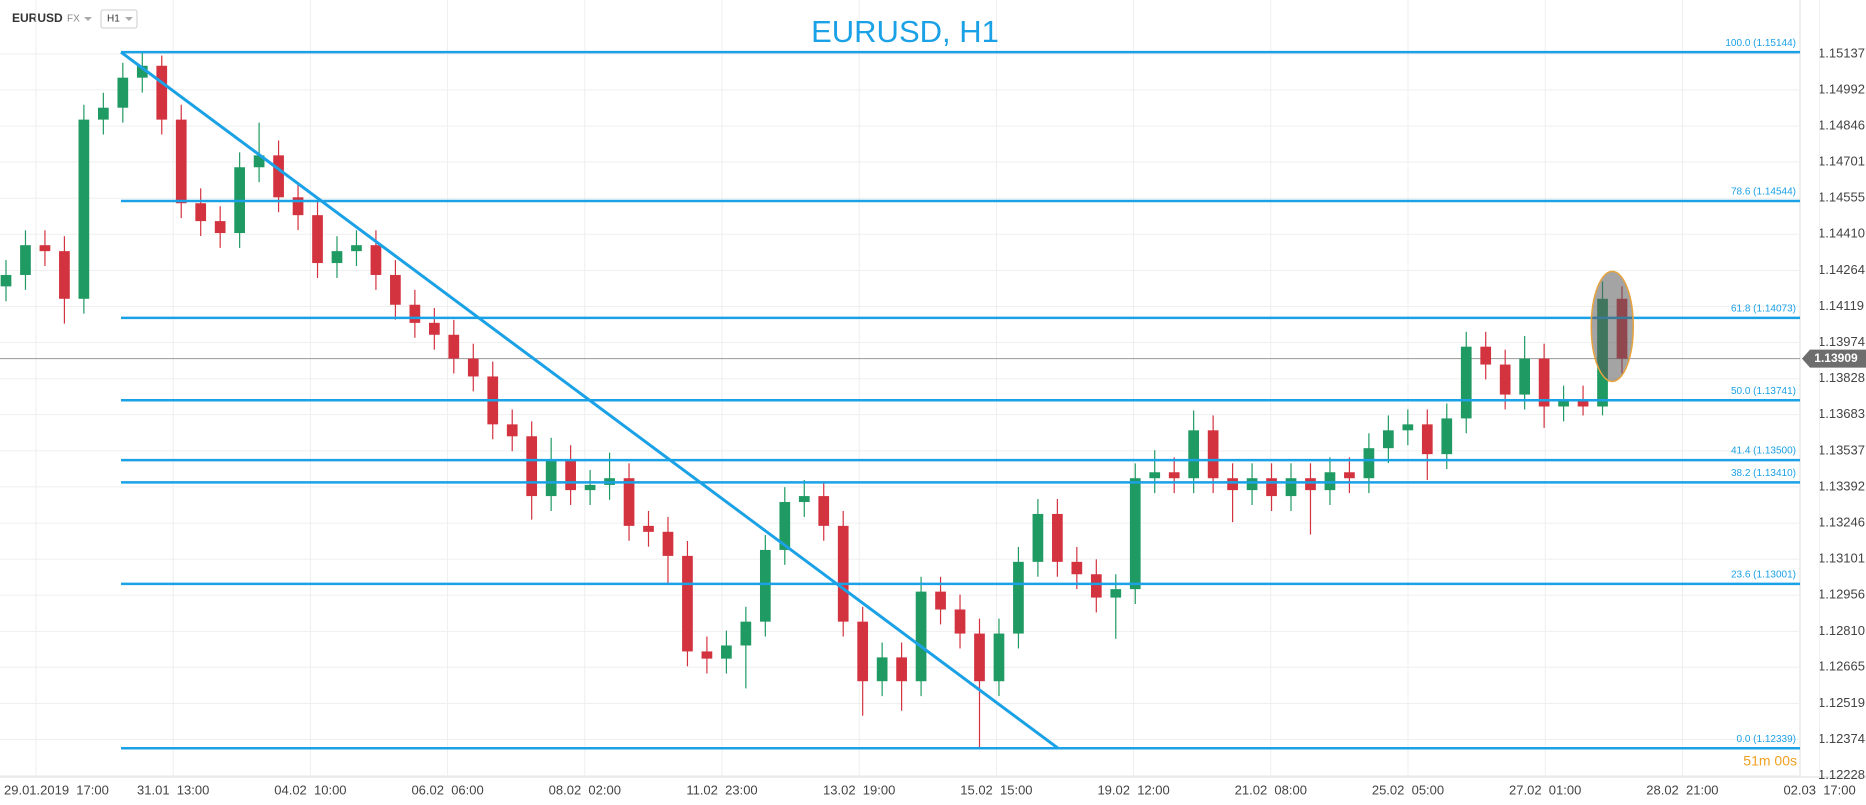  Describe the element at coordinates (1819, 789) in the screenshot. I see `x-tick-label: 02.03 17:00` at that location.